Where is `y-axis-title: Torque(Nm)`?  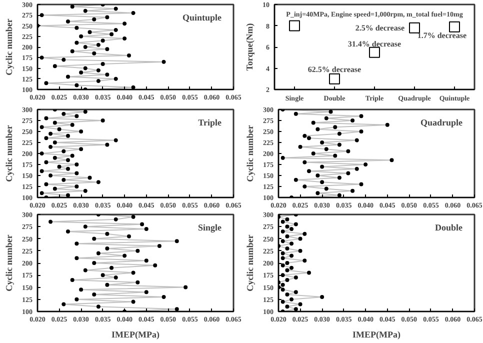
y-axis-title: Torque(Nm) is located at coordinates (249, 47).